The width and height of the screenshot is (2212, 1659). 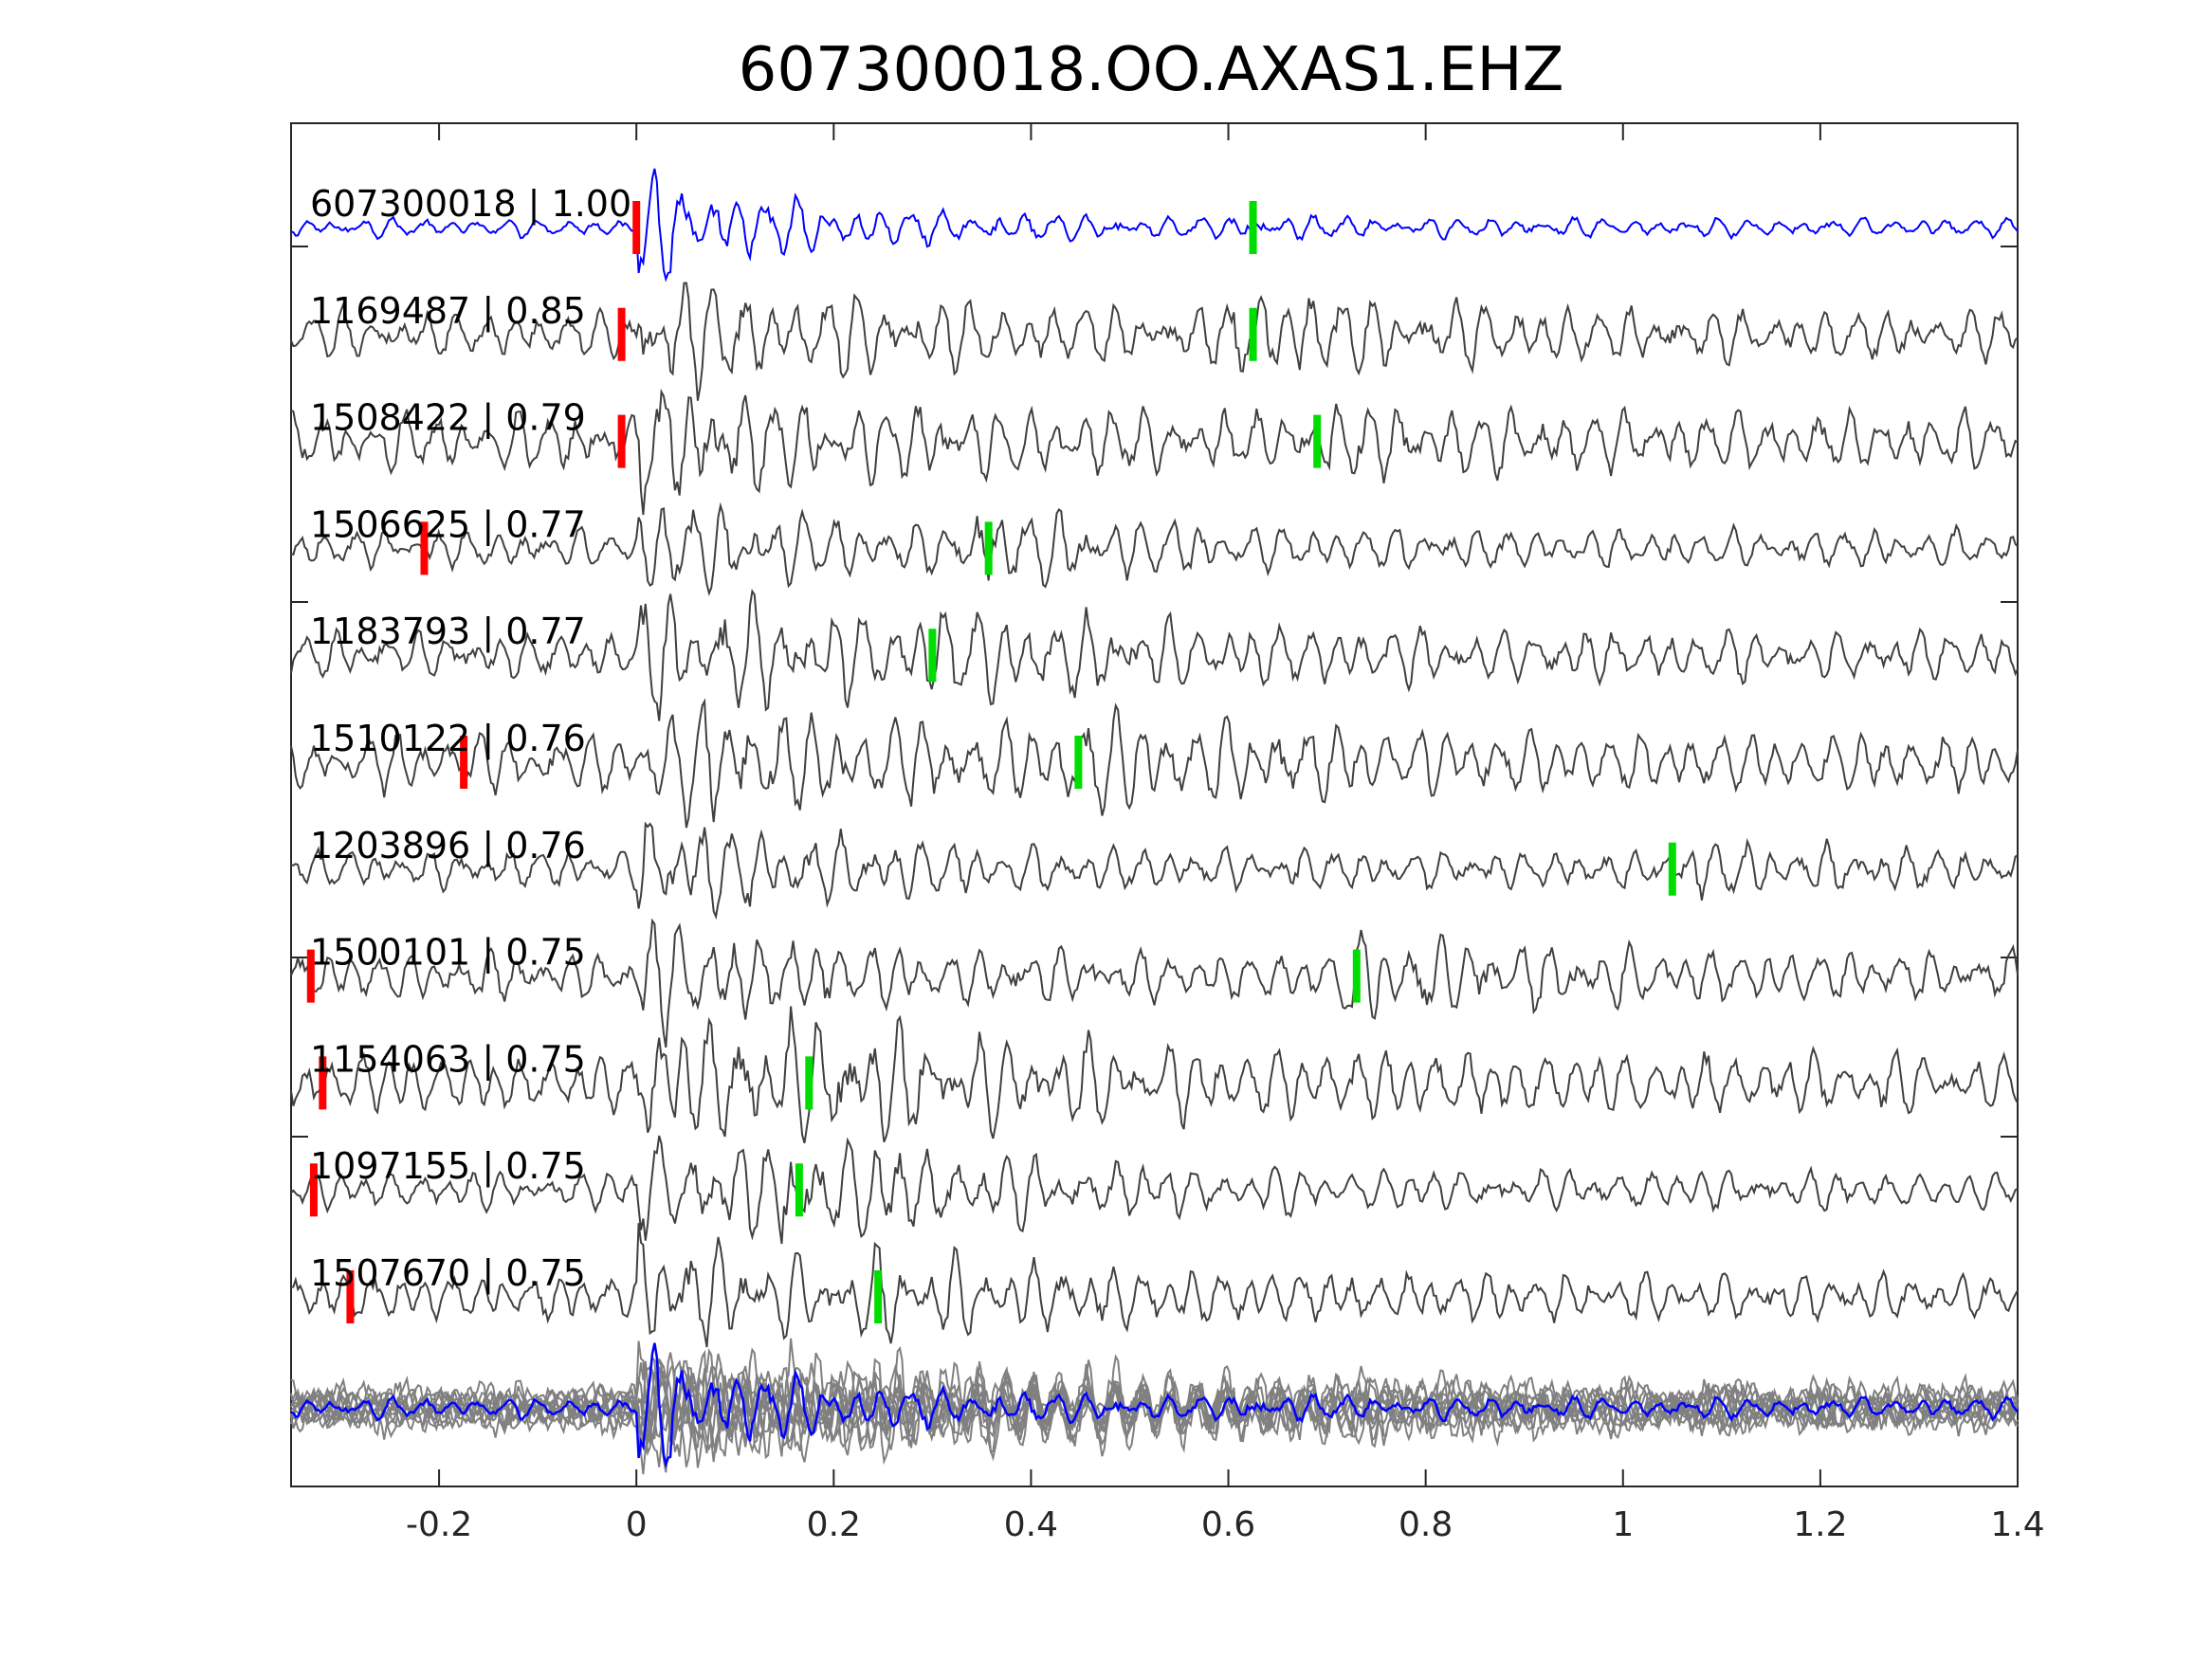 What do you see at coordinates (1151, 70) in the screenshot?
I see `chart-title: 607300018.OO.AXAS1.EHZ` at bounding box center [1151, 70].